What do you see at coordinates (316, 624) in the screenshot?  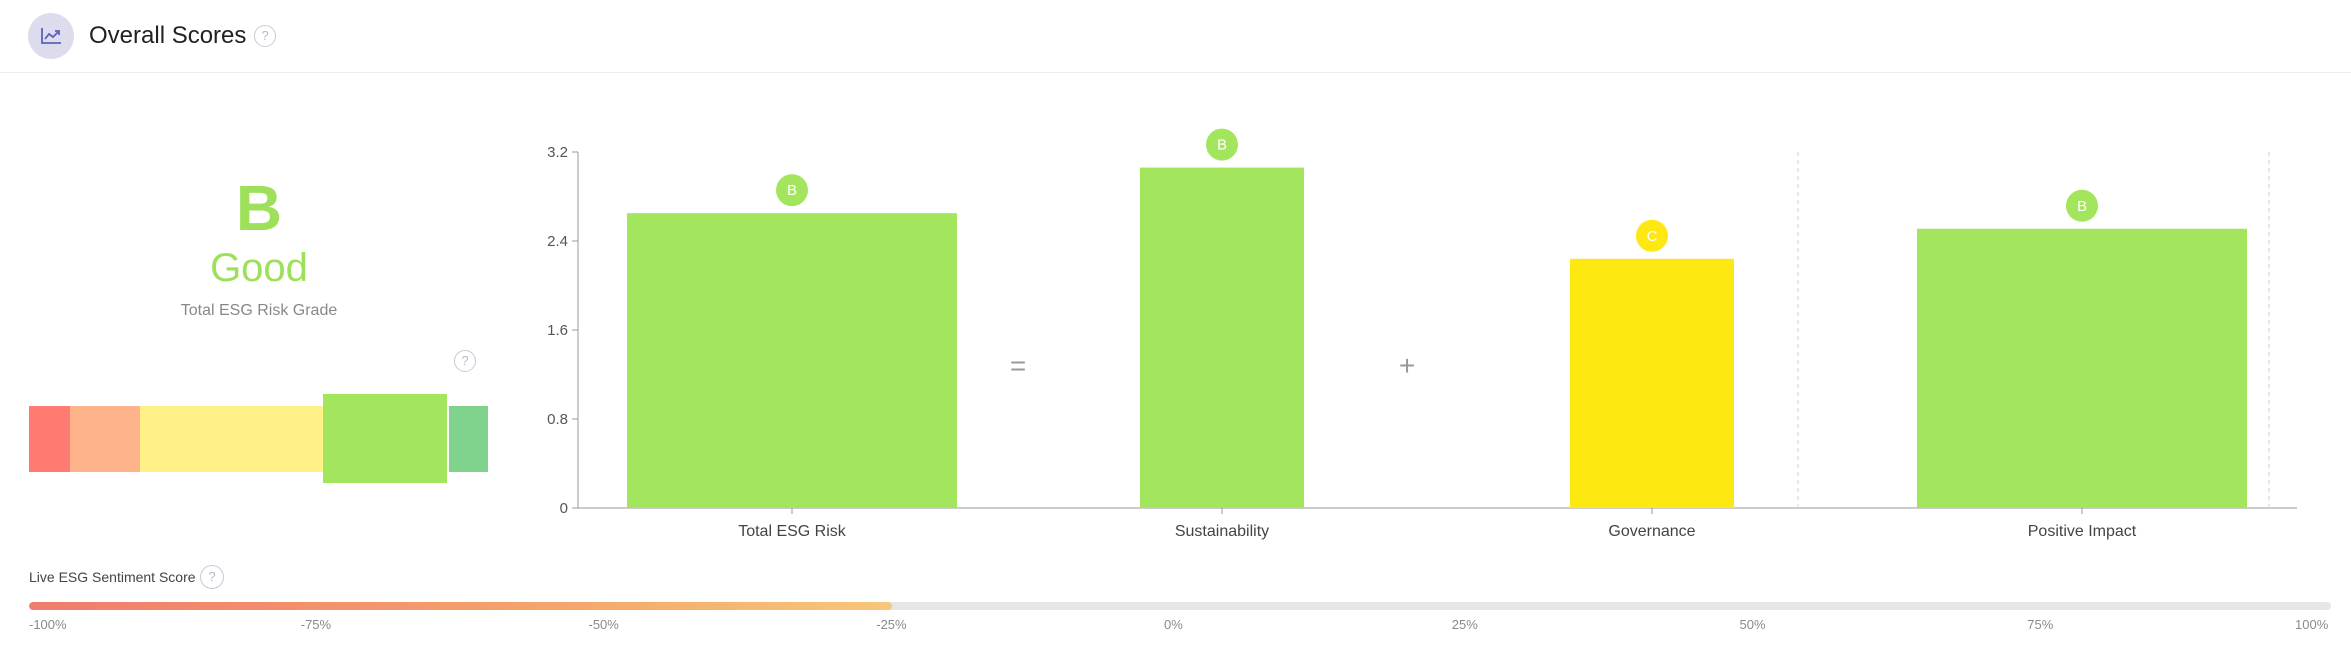 I see `sentiment-tick-label: -75%` at bounding box center [316, 624].